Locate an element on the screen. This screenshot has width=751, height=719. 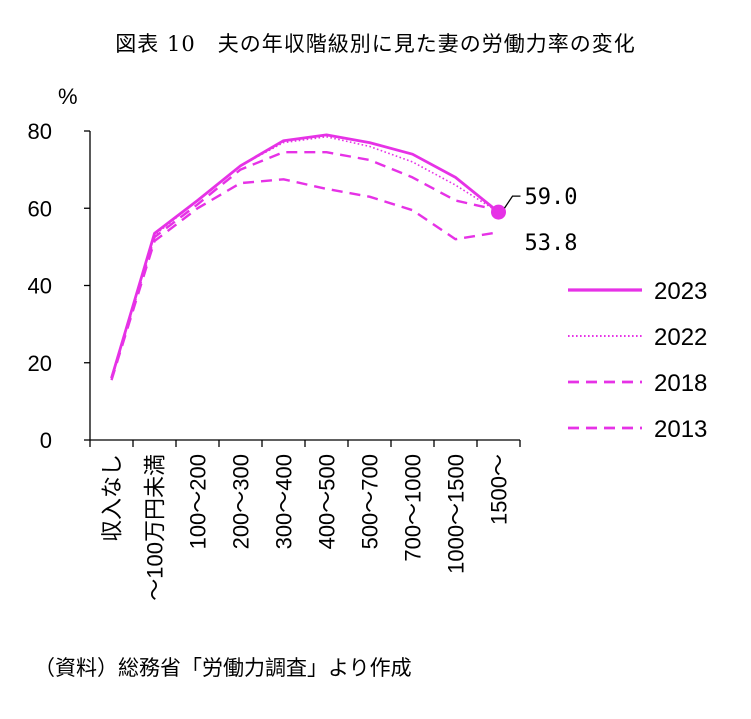
x-tick-label: ～100万円未満 is located at coordinates (155, 527).